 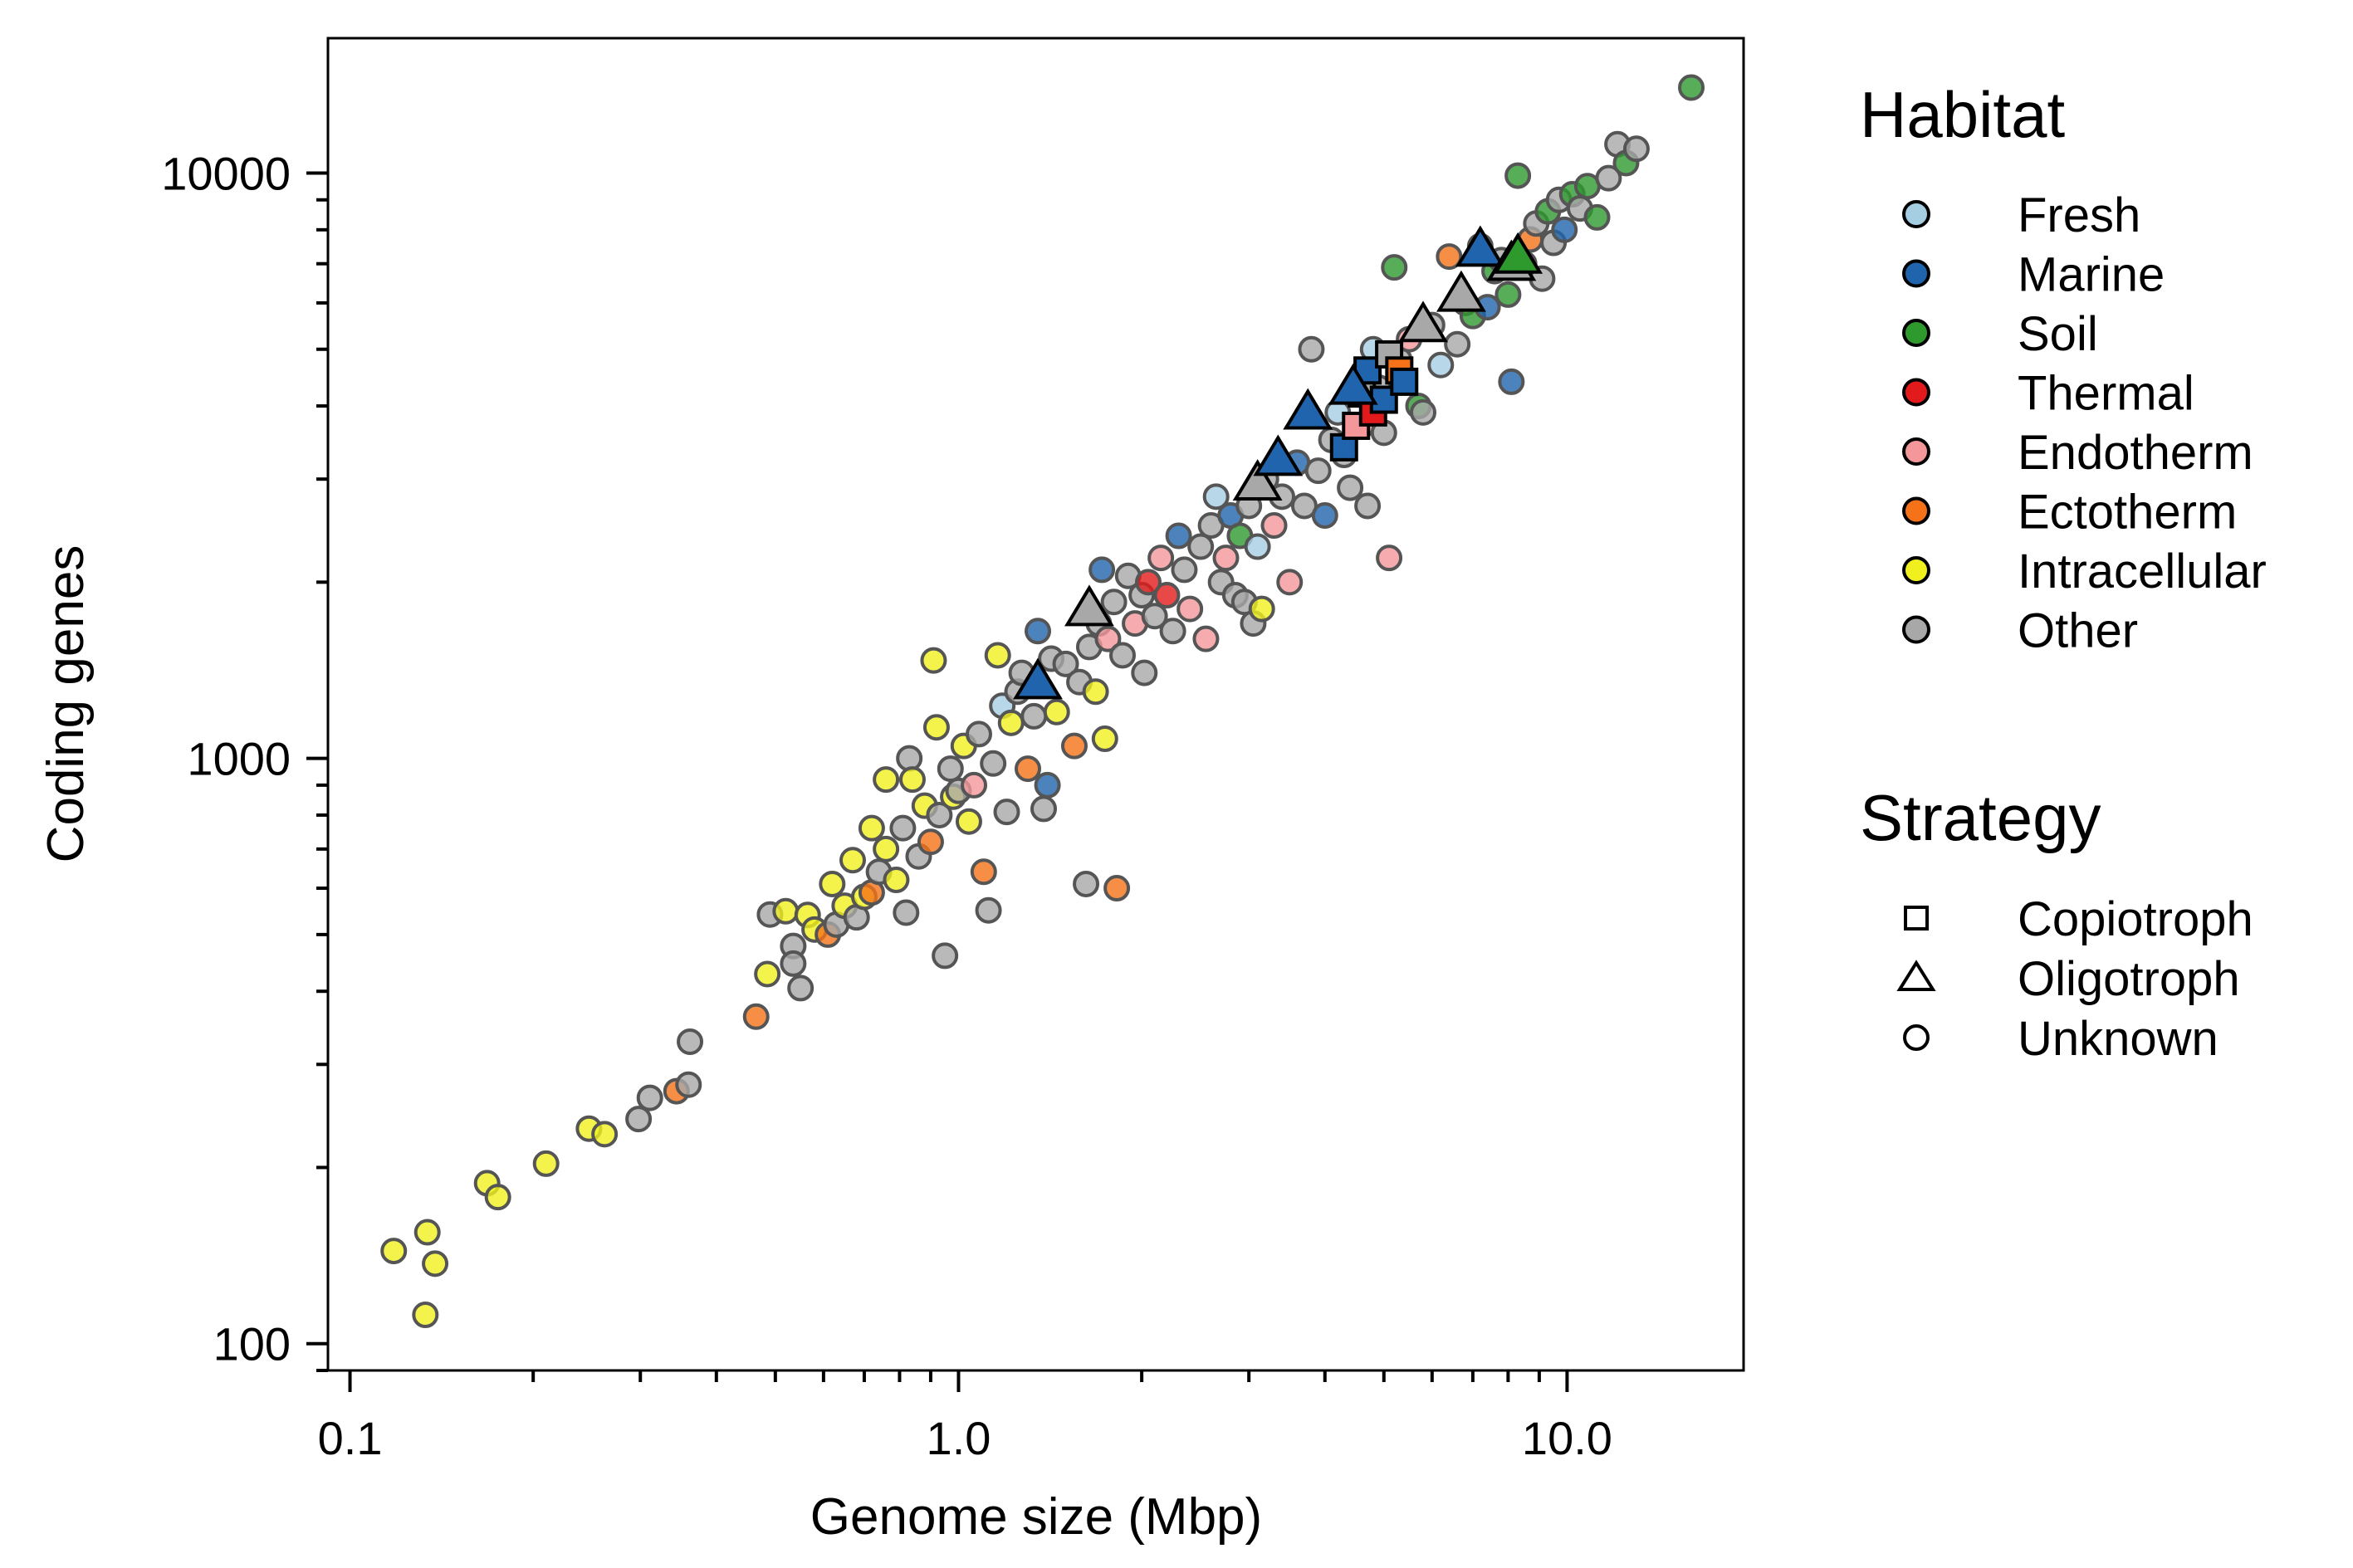 What do you see at coordinates (1916, 629) in the screenshot?
I see `legend-swatch-other` at bounding box center [1916, 629].